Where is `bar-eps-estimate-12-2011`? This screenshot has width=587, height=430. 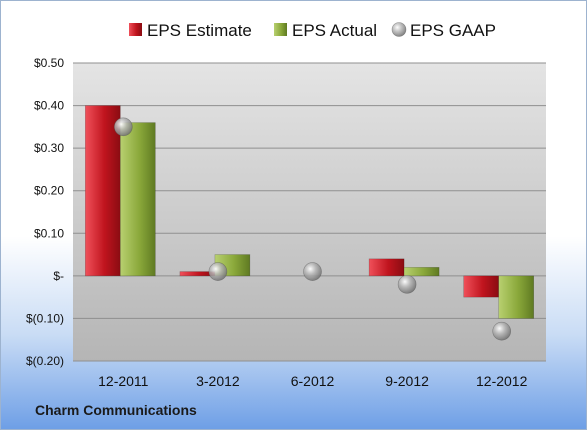
bar-eps-estimate-12-2011 is located at coordinates (103, 191).